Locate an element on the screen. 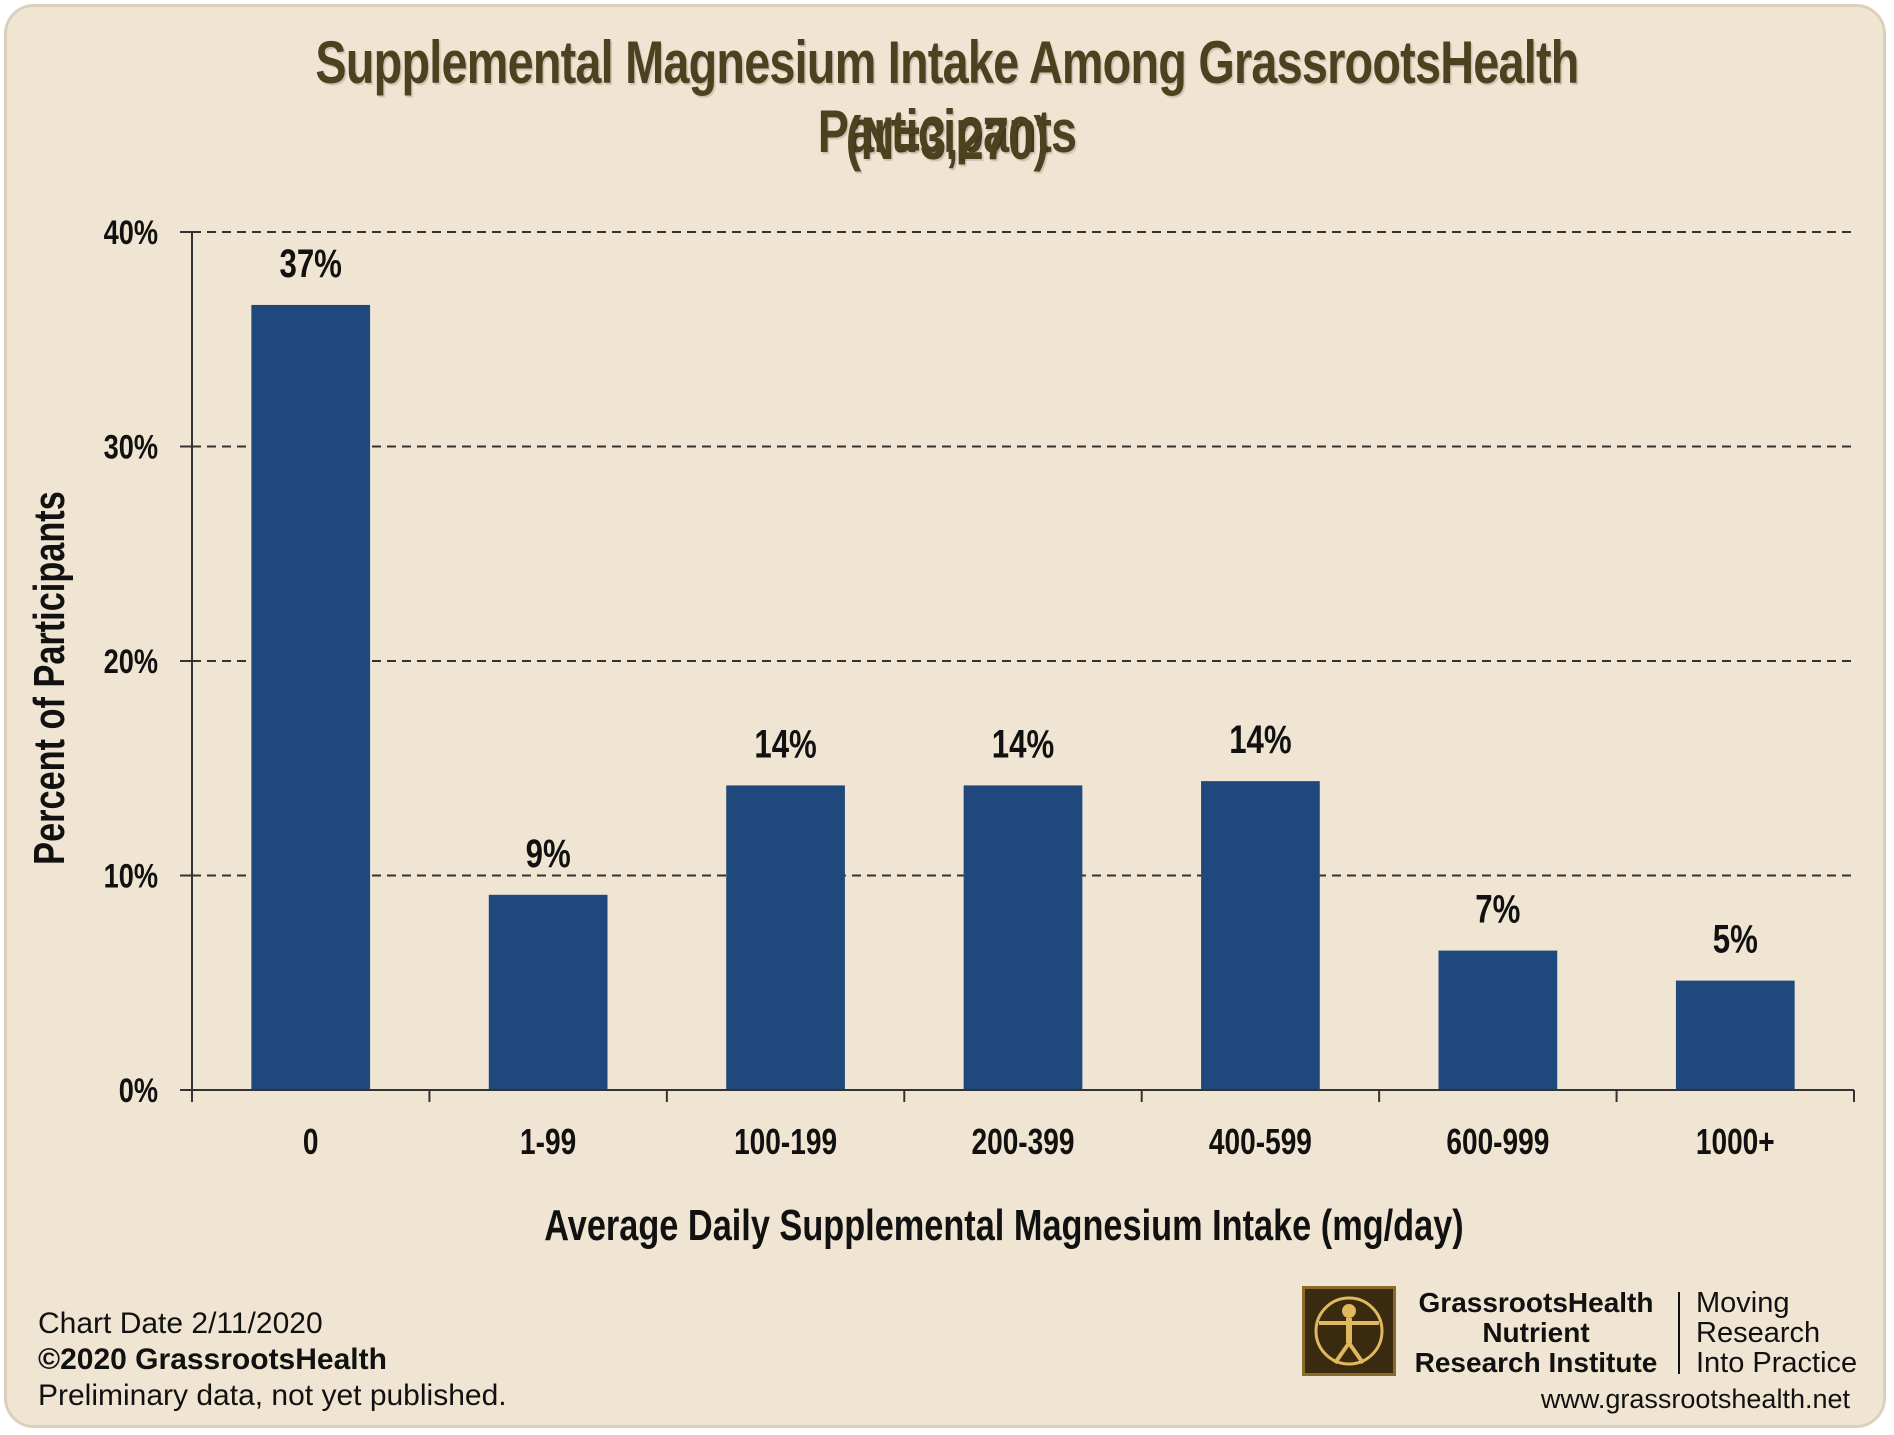 The image size is (1894, 1435). y-axis-title: Percent of Participants is located at coordinates (49, 678).